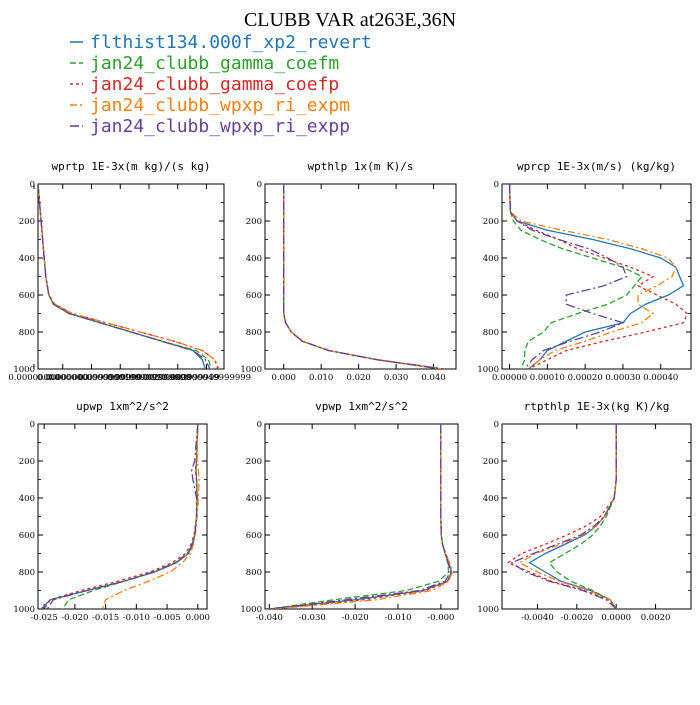  What do you see at coordinates (350, 20) in the screenshot?
I see `figure-title: CLUBB VAR at263E,36N` at bounding box center [350, 20].